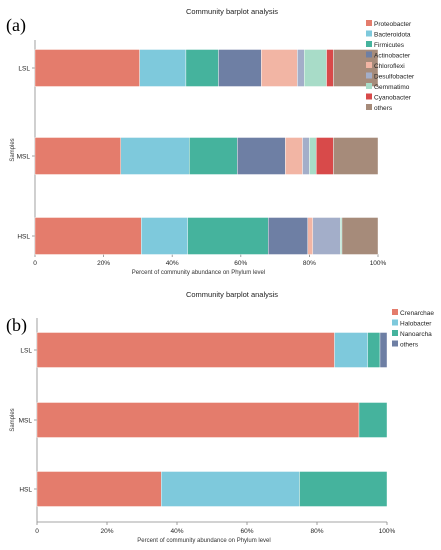 This screenshot has width=441, height=550. What do you see at coordinates (392, 56) in the screenshot?
I see `legend-entry: Actinobacter` at bounding box center [392, 56].